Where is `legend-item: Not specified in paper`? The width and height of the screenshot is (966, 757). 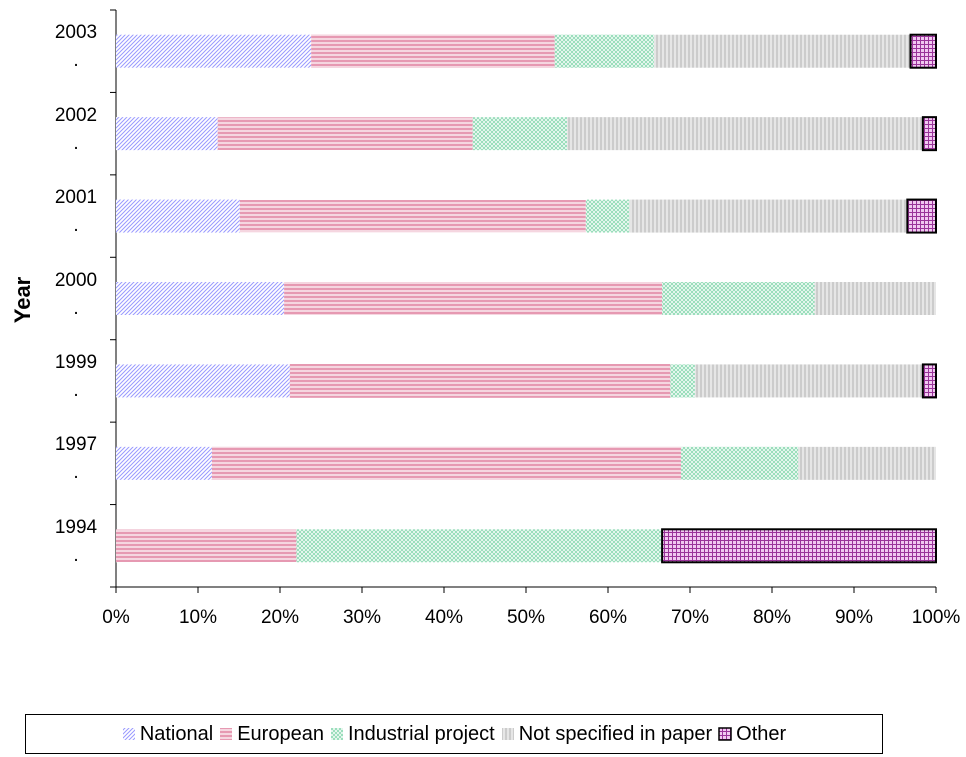
legend-item: Not specified in paper is located at coordinates (606, 734).